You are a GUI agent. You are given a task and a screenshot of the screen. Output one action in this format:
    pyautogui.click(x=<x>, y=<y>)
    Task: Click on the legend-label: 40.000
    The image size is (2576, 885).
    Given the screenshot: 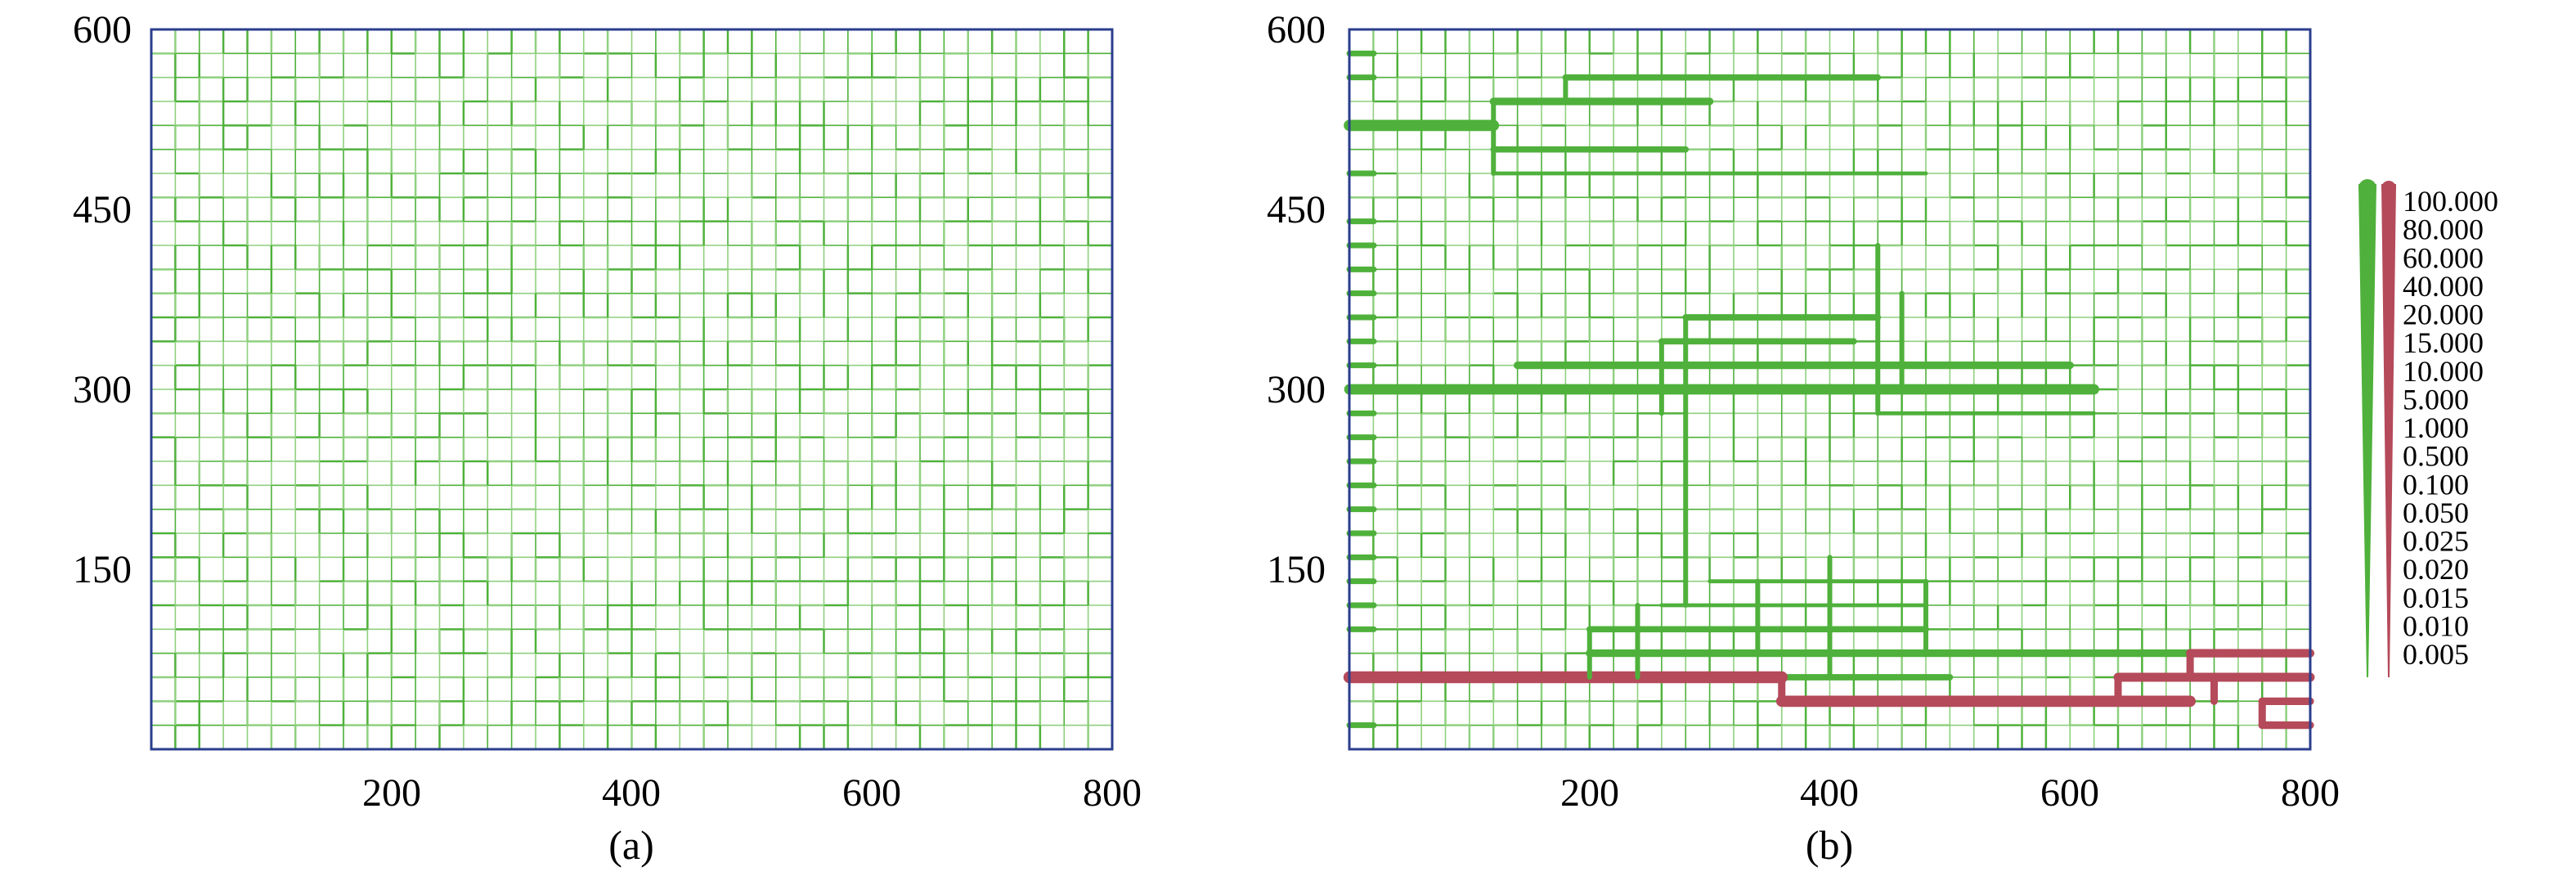 What is the action you would take?
    pyautogui.click(x=2444, y=286)
    